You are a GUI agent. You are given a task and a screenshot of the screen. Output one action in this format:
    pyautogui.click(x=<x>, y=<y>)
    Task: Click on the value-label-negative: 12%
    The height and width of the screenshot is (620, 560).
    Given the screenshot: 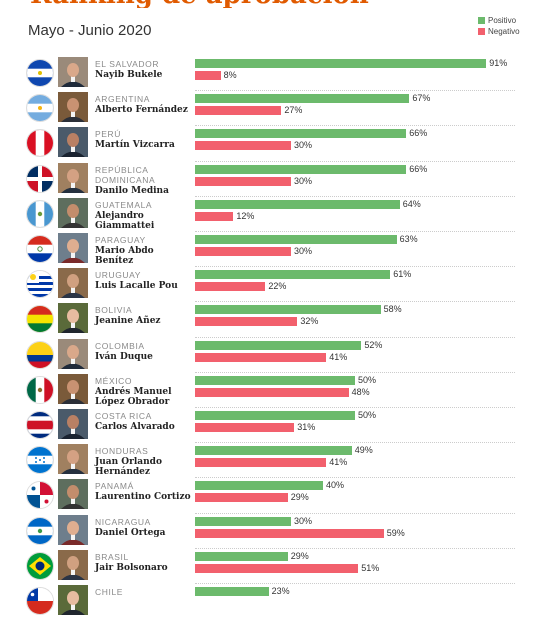 What is the action you would take?
    pyautogui.click(x=245, y=215)
    